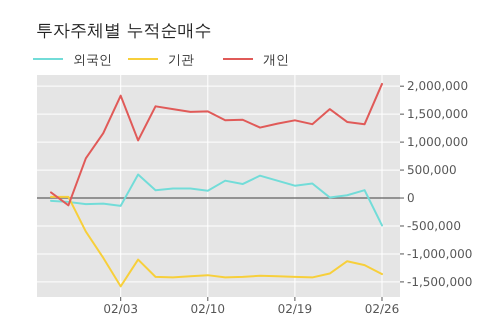 The image size is (500, 323). Describe the element at coordinates (437, 114) in the screenshot. I see `y-tick-label: 1,500,000` at that location.